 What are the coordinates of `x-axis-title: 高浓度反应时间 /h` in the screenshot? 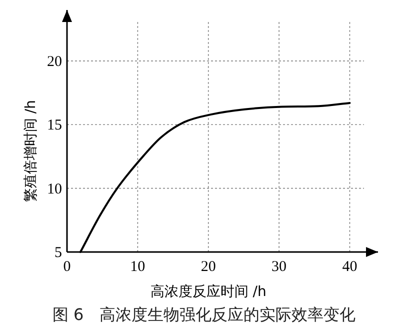 It's located at (208, 292).